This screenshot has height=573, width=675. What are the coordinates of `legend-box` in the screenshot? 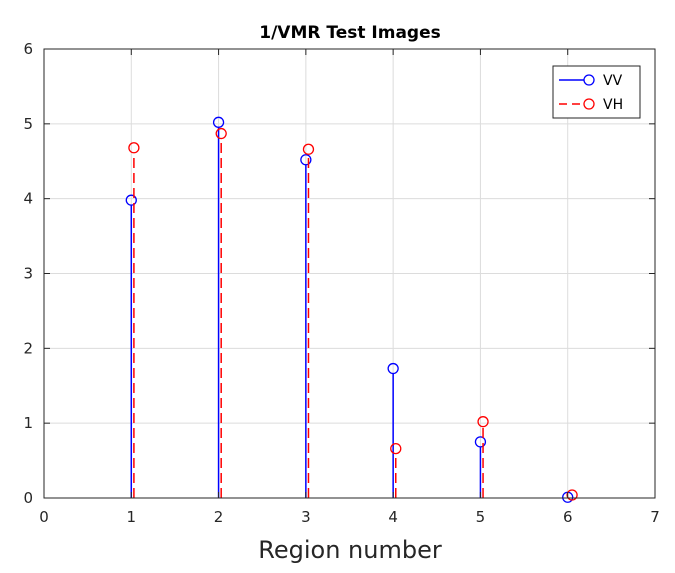 It's located at (596, 92).